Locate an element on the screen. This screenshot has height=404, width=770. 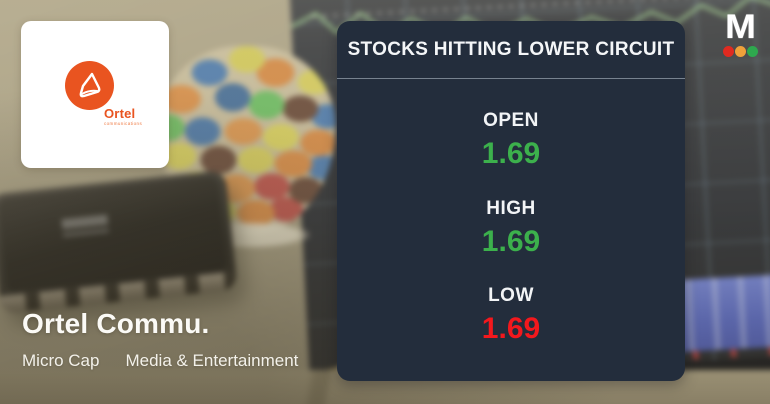
green-dot is located at coordinates (752, 51).